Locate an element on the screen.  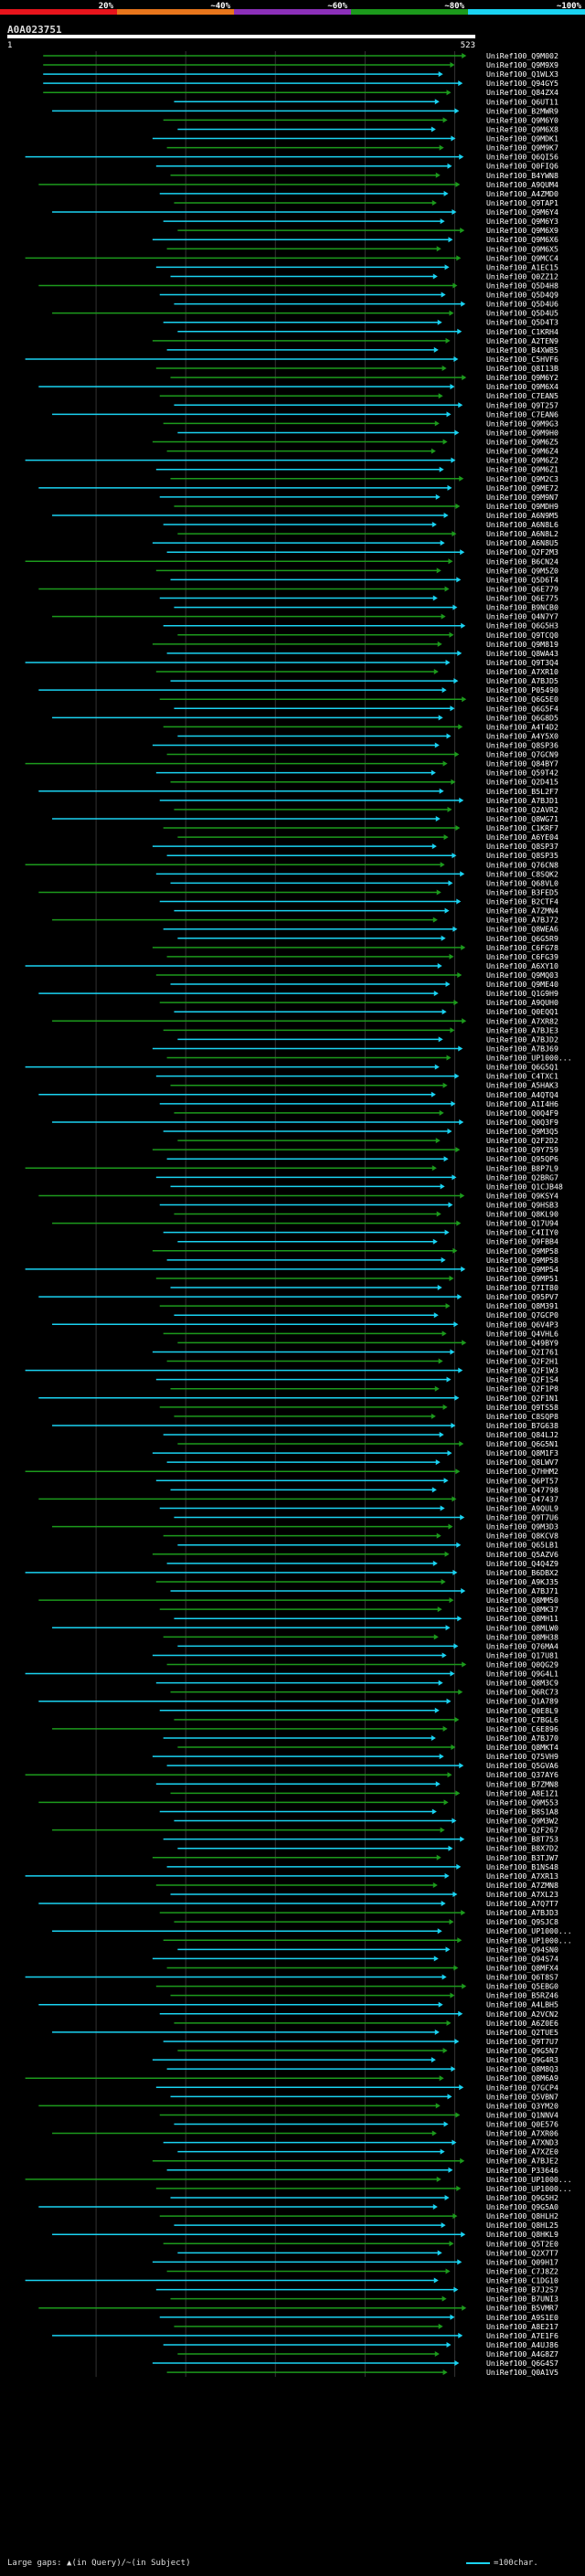
hit-label: UniRef100_A7Q7T7 is located at coordinates (522, 1903).